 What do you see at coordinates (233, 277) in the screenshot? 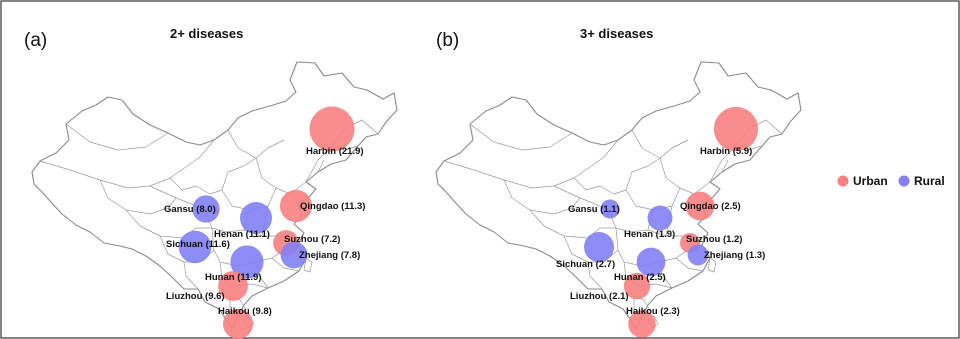
I see `city-label-hunan: Hunan (11.9)` at bounding box center [233, 277].